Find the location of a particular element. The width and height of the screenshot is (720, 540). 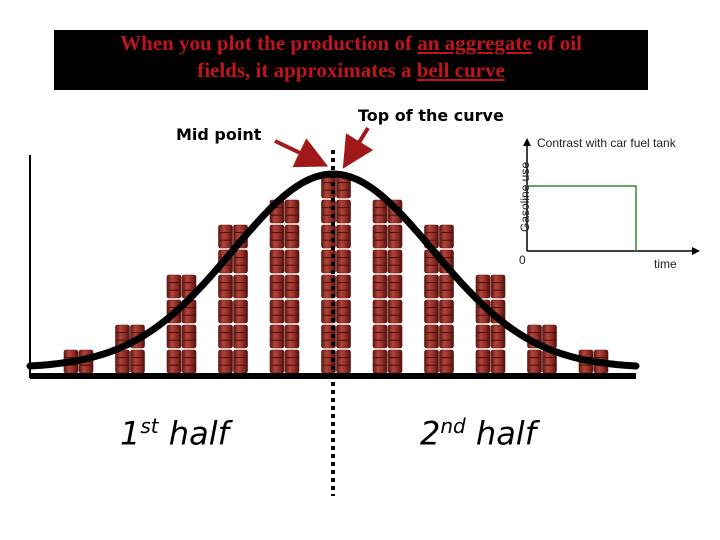

mid-point-label: Mid point is located at coordinates (219, 134).